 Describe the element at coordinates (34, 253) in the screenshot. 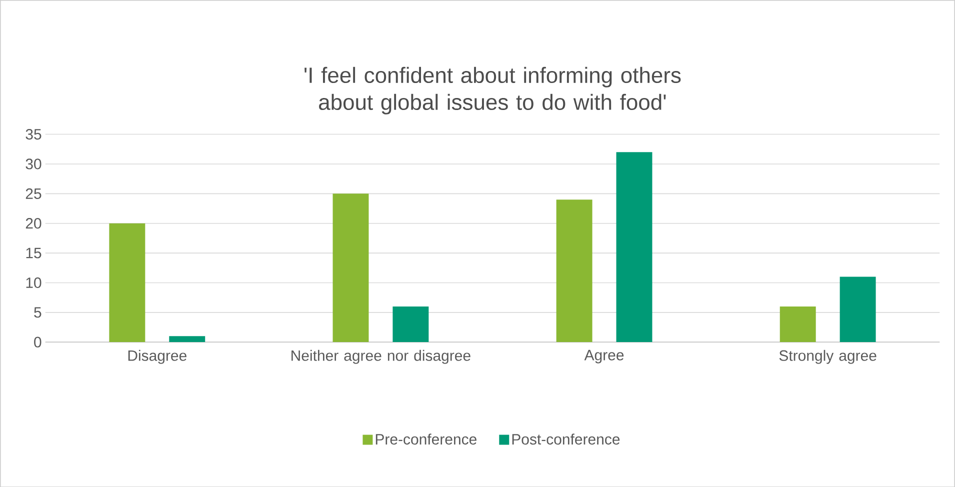

I see `y-tick-label: 15` at that location.